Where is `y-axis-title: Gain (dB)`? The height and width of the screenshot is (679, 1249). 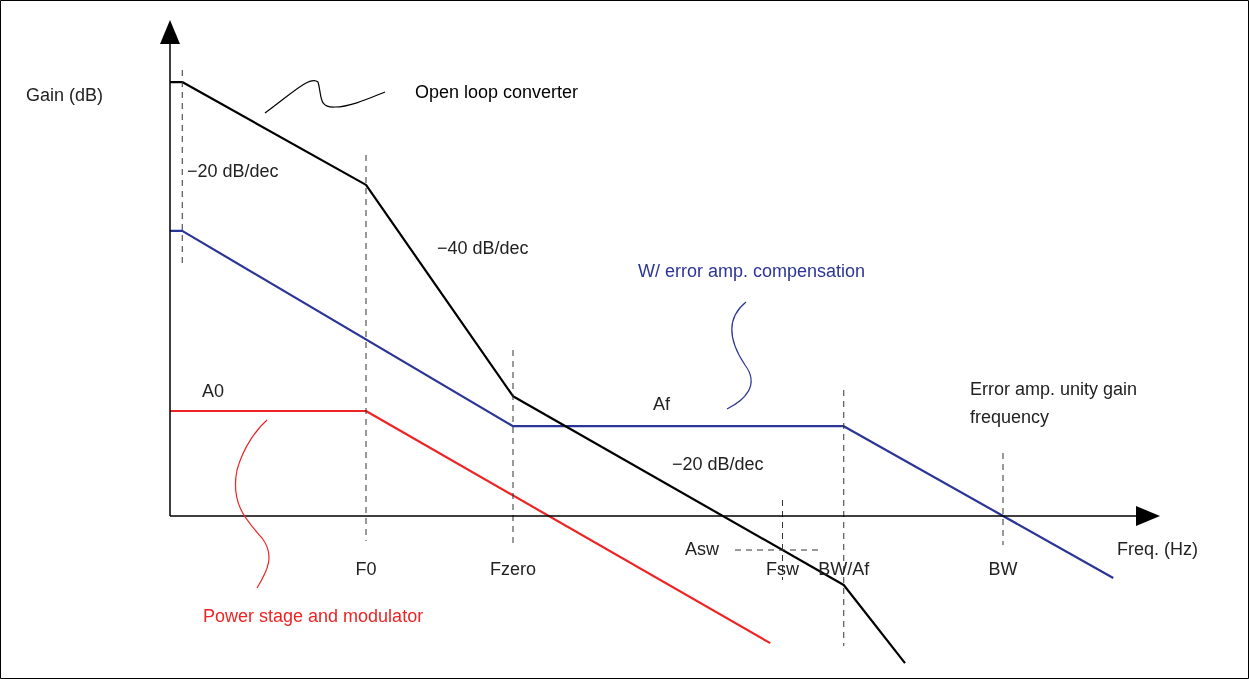 y-axis-title: Gain (dB) is located at coordinates (65, 95).